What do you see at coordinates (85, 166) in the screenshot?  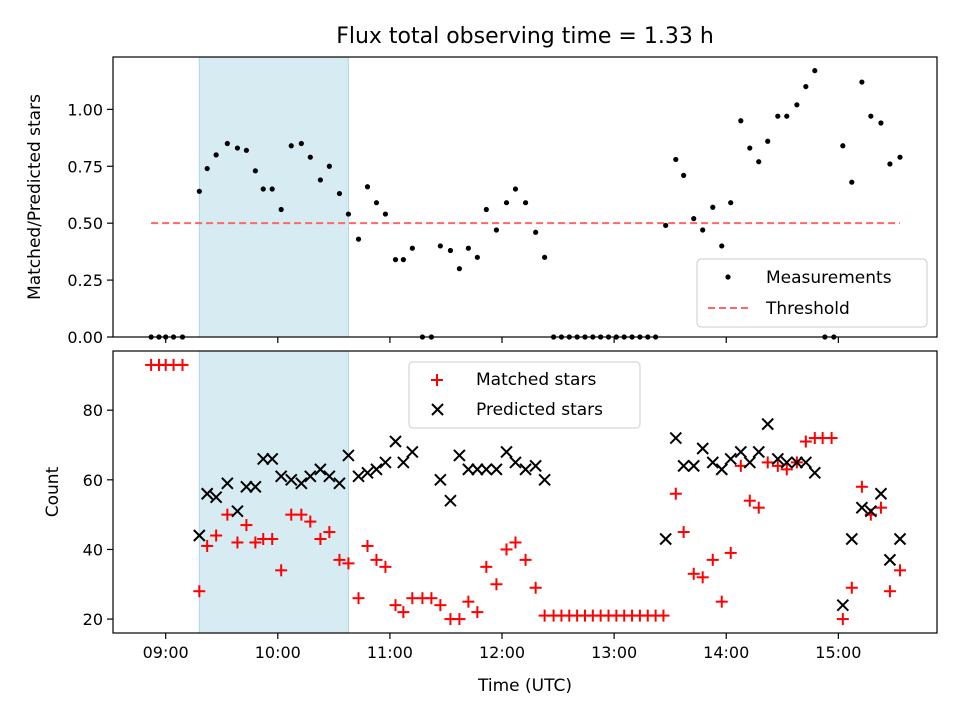 I see `ratio-y-tick-label: 0.75` at bounding box center [85, 166].